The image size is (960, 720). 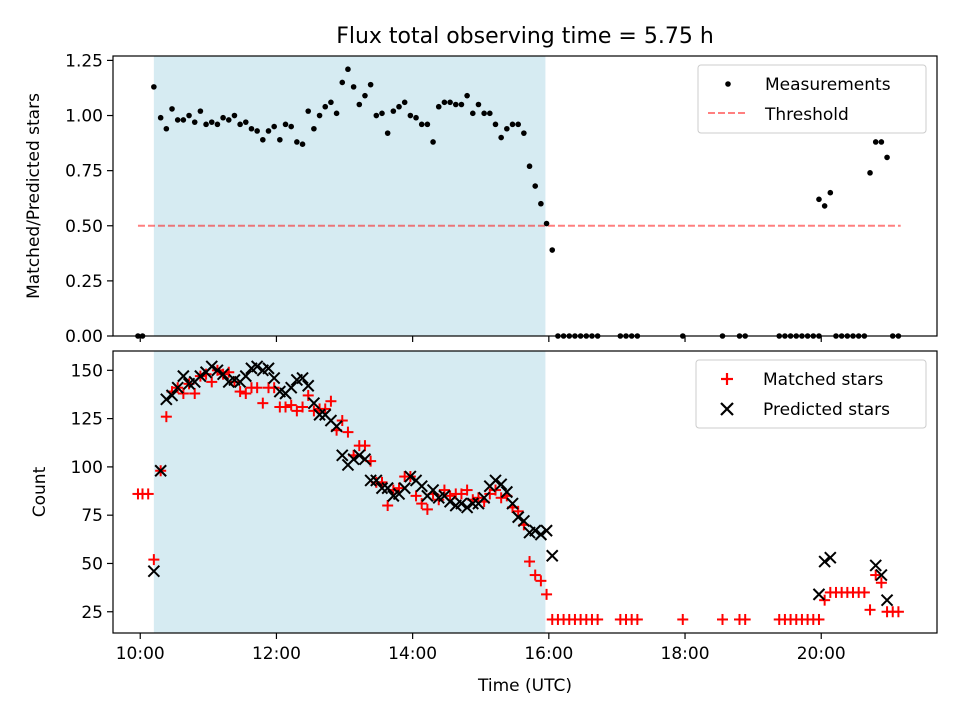 I want to click on x-tick-label: 10:00, so click(x=140, y=654).